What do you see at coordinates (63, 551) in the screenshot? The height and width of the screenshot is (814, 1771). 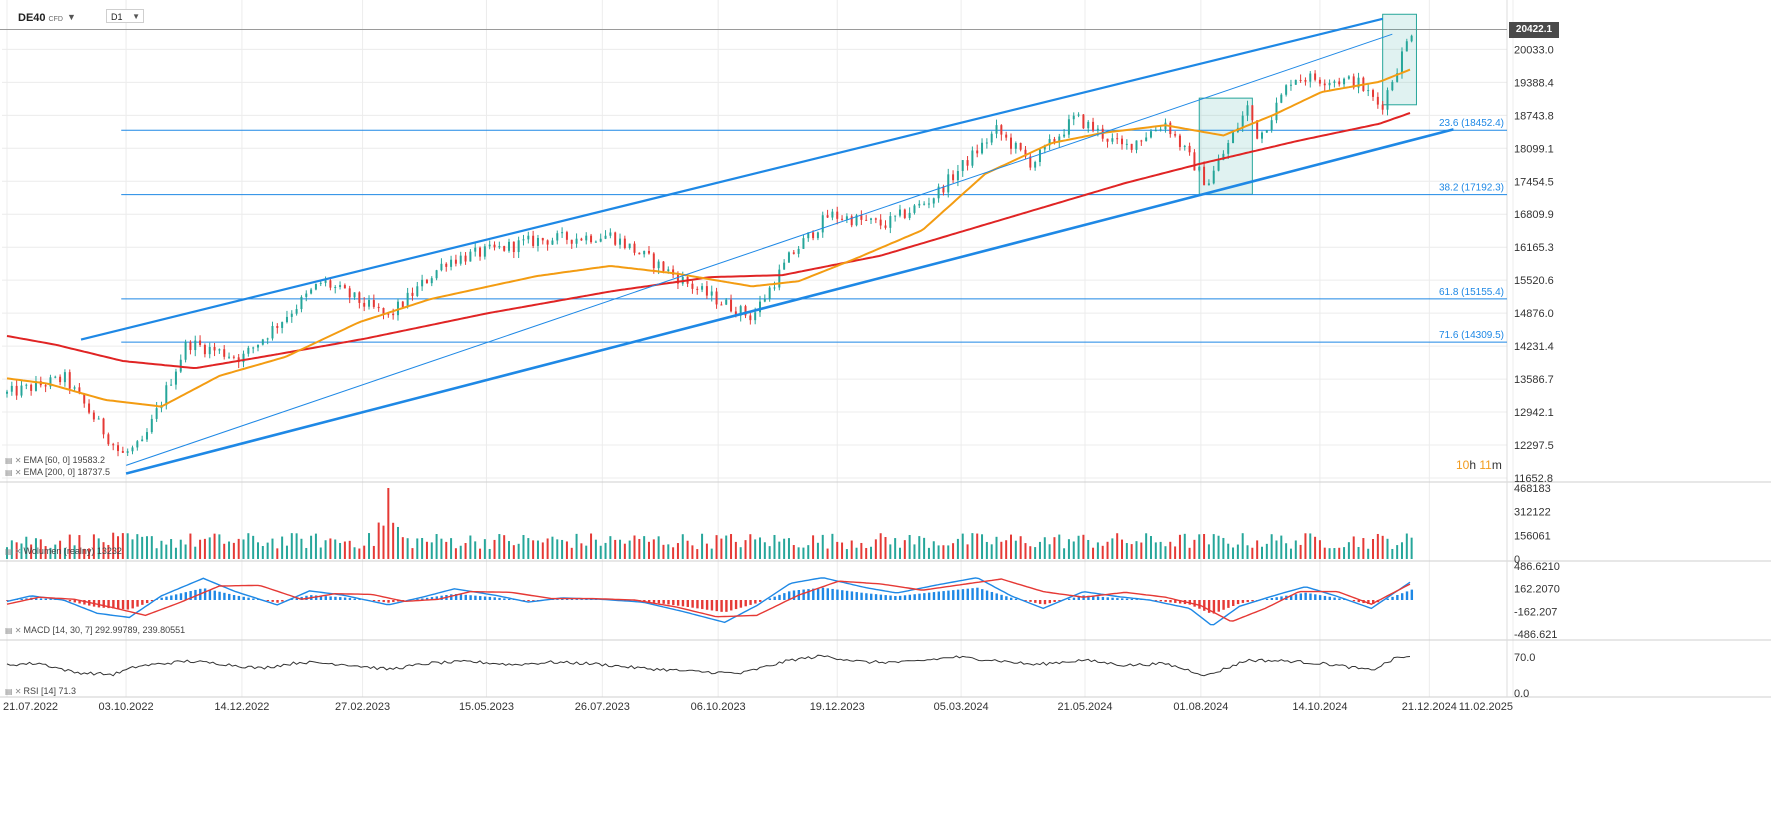 I see `legend-volume: ▤ ✕ Wolumen (realny) 13232` at bounding box center [63, 551].